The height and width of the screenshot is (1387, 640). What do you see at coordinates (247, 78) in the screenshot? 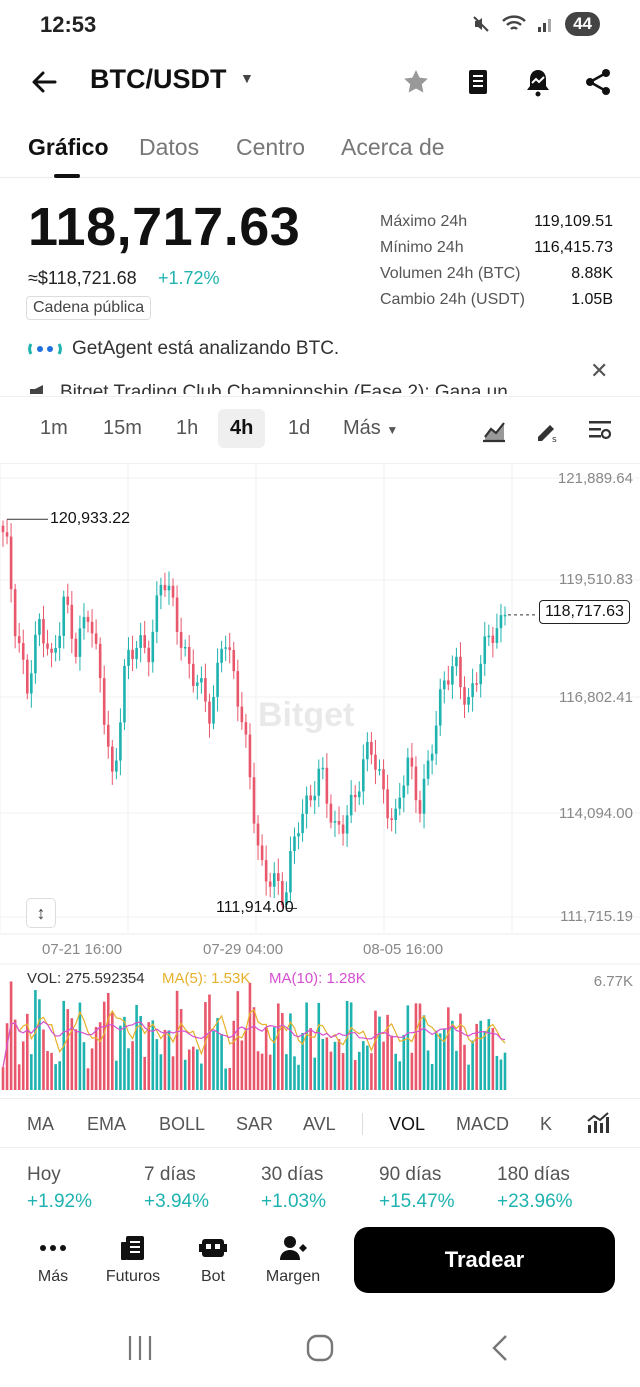
I see `chevron-down-icon: ▼` at bounding box center [247, 78].